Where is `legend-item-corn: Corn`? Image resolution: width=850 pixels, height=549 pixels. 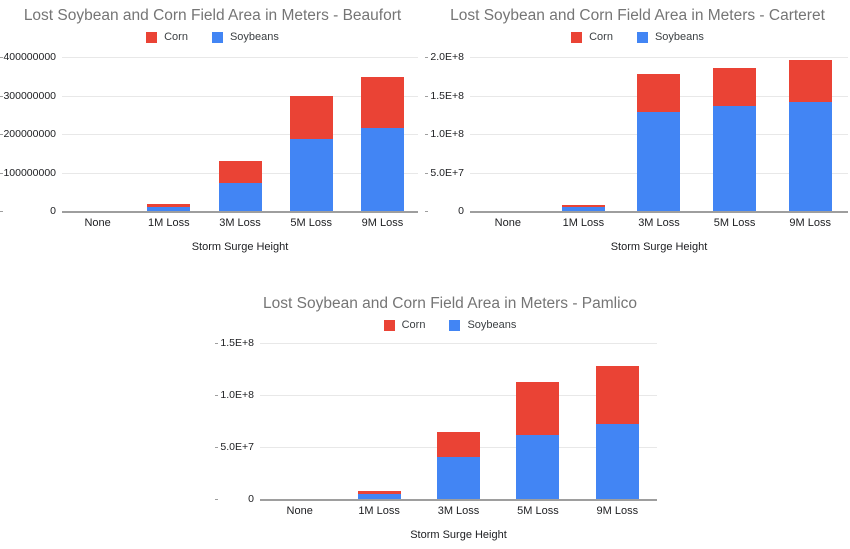 legend-item-corn: Corn is located at coordinates (404, 325).